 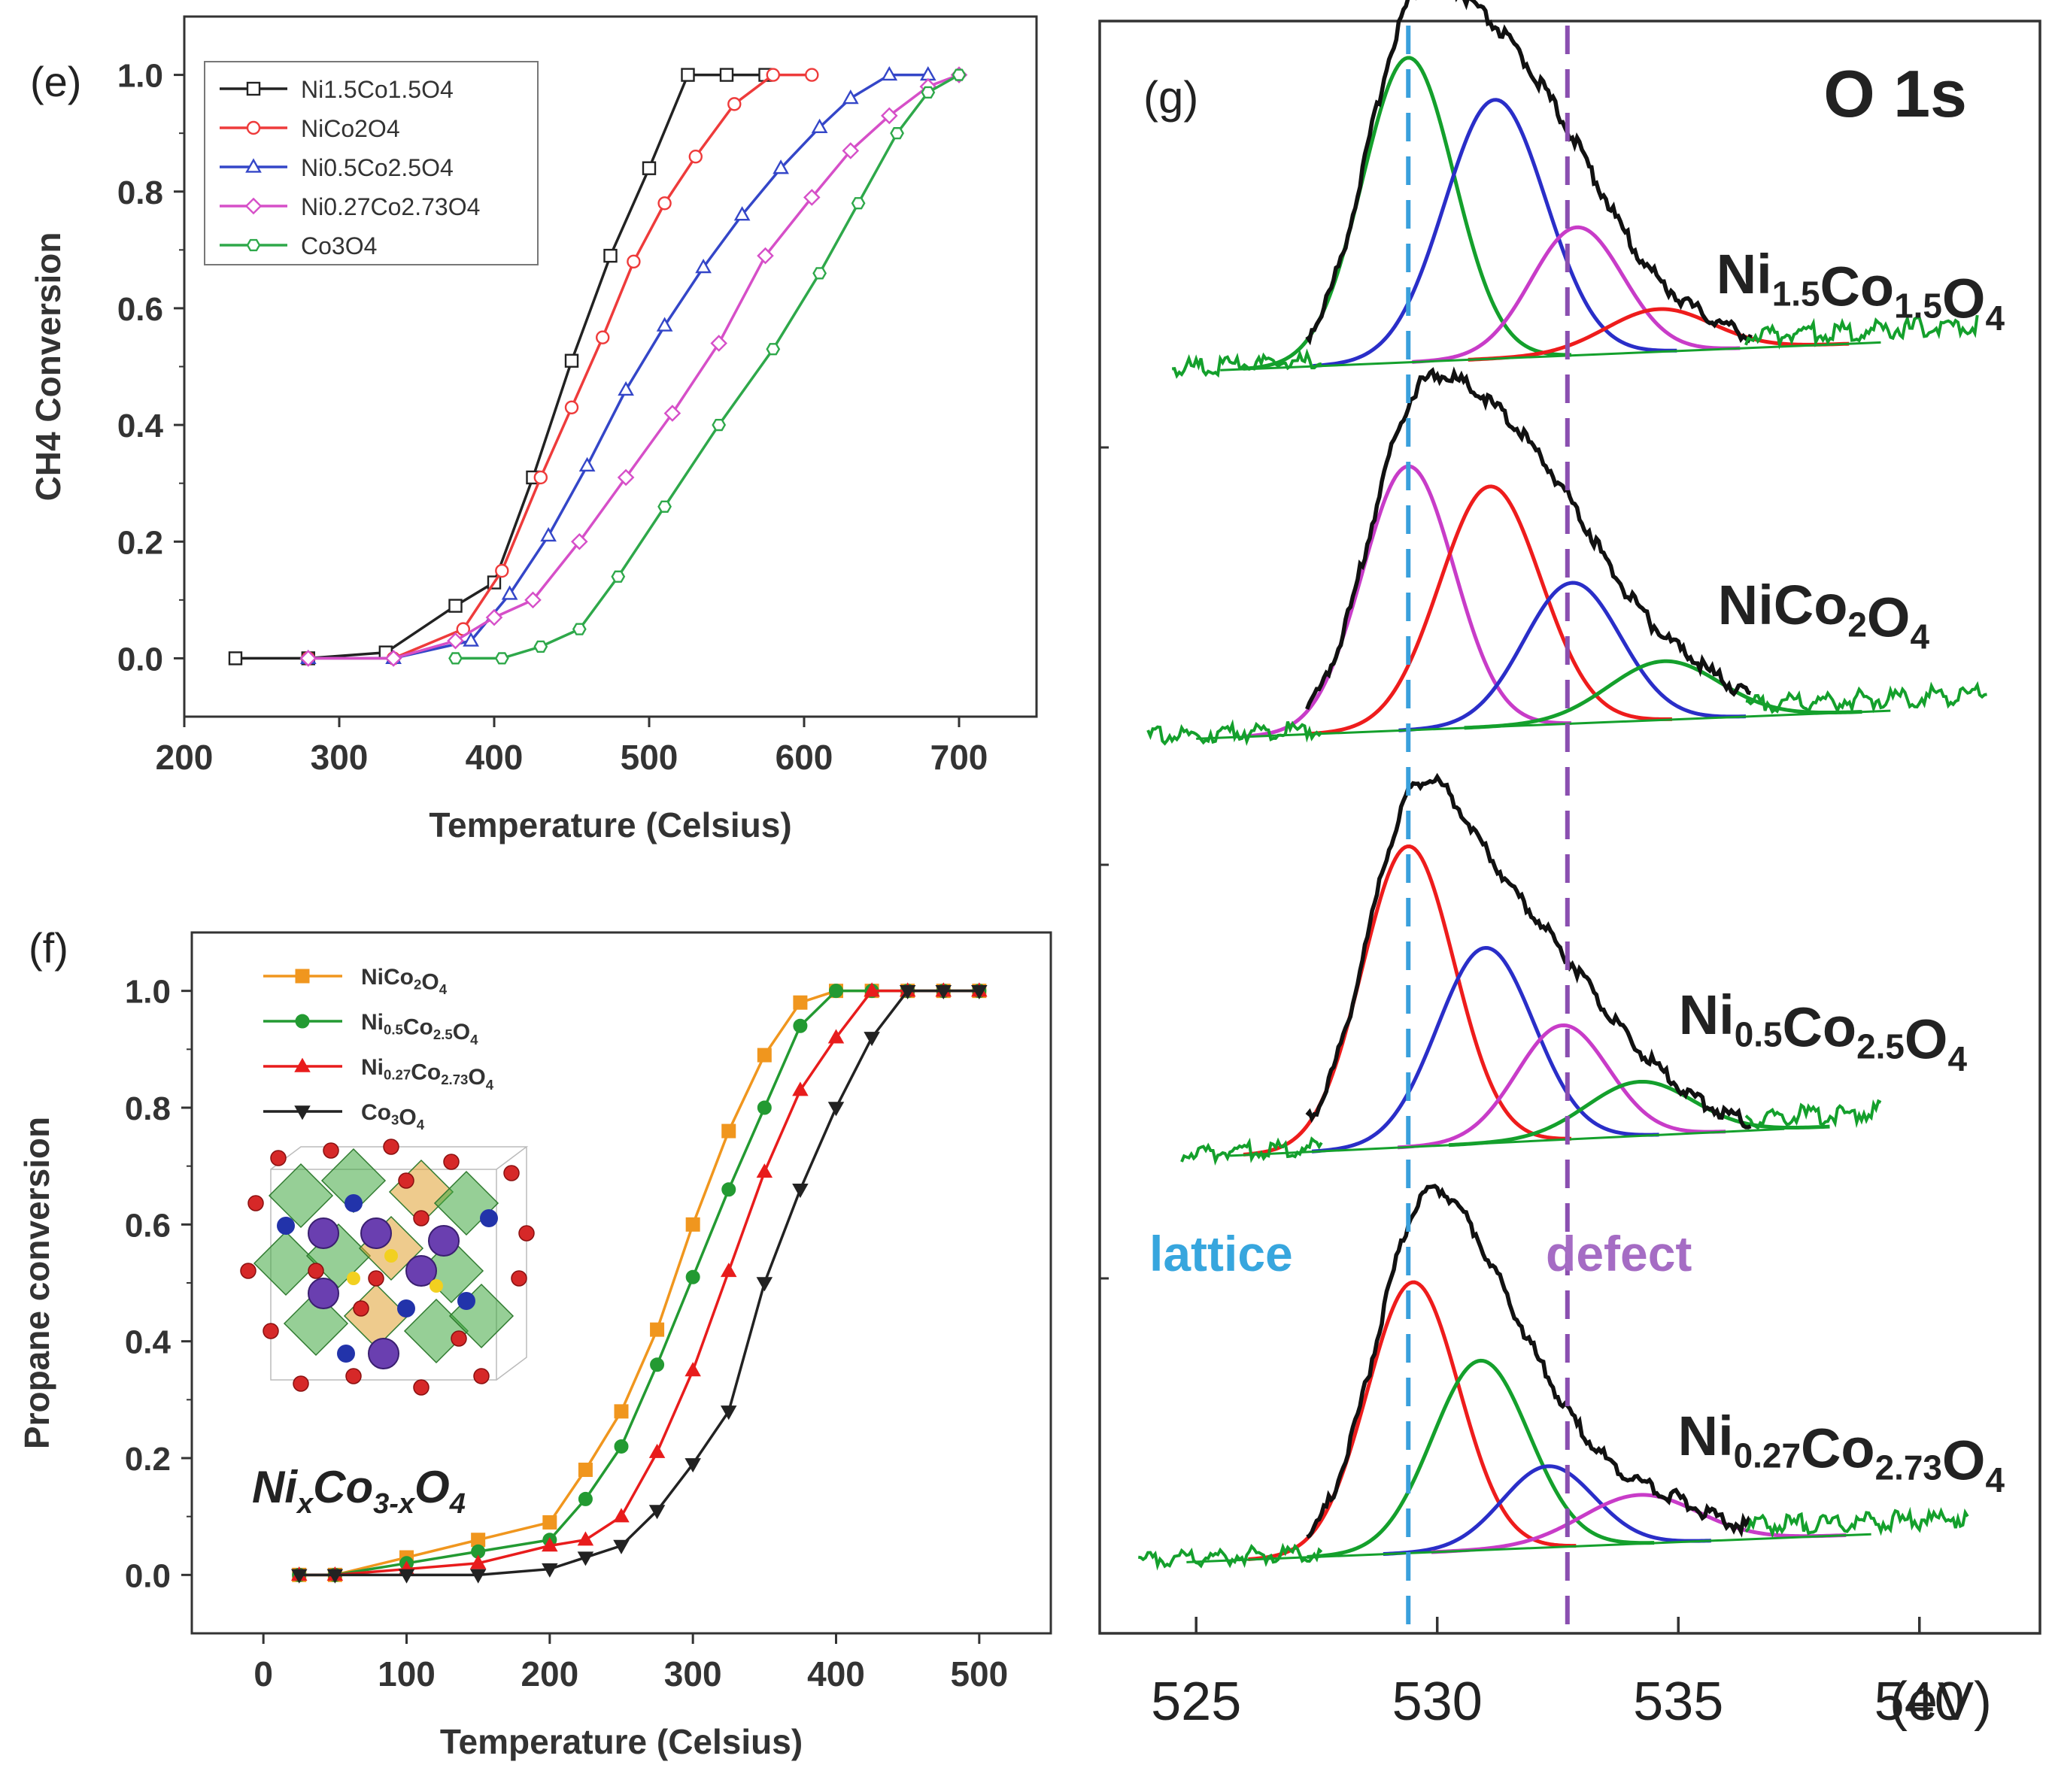 What do you see at coordinates (1857, 625) in the screenshot?
I see `label-subscript: 2` at bounding box center [1857, 625].